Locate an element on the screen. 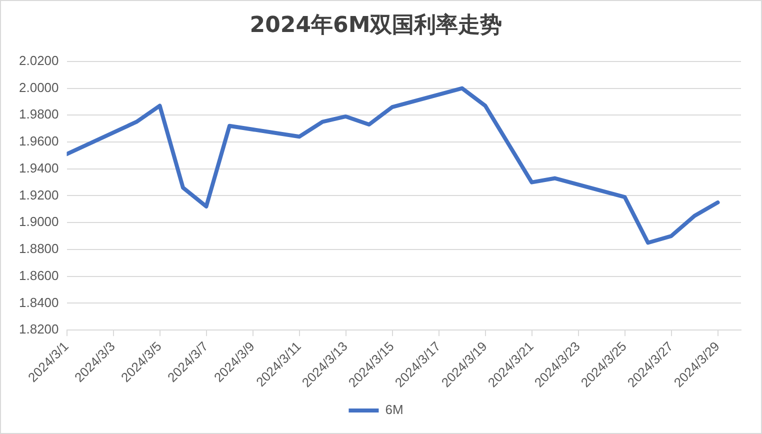 The height and width of the screenshot is (434, 762). y-tick-label: 1.8600 is located at coordinates (38, 275).